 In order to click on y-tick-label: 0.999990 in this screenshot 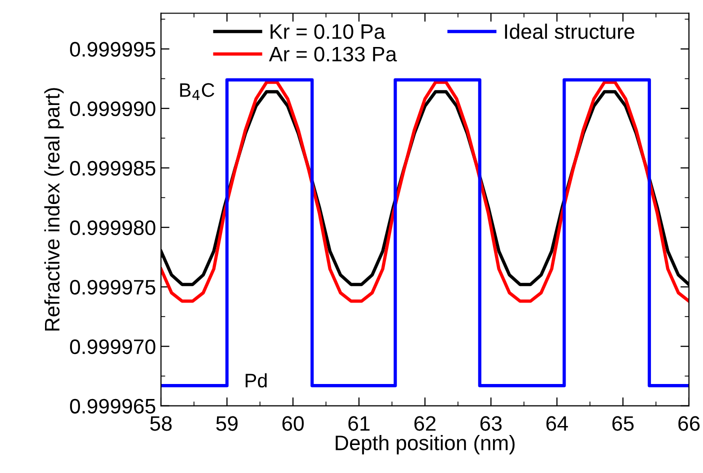, I will do `click(113, 108)`.